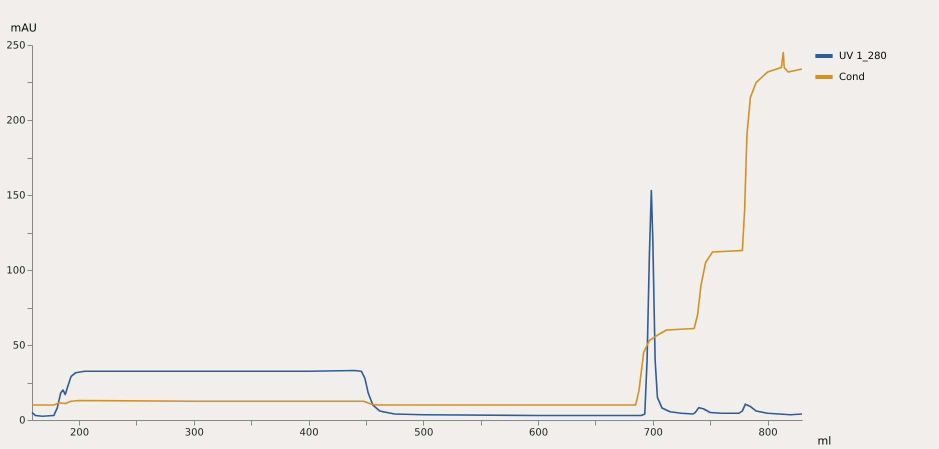 The image size is (939, 449). Describe the element at coordinates (80, 433) in the screenshot. I see `x-tick-label: 200` at that location.